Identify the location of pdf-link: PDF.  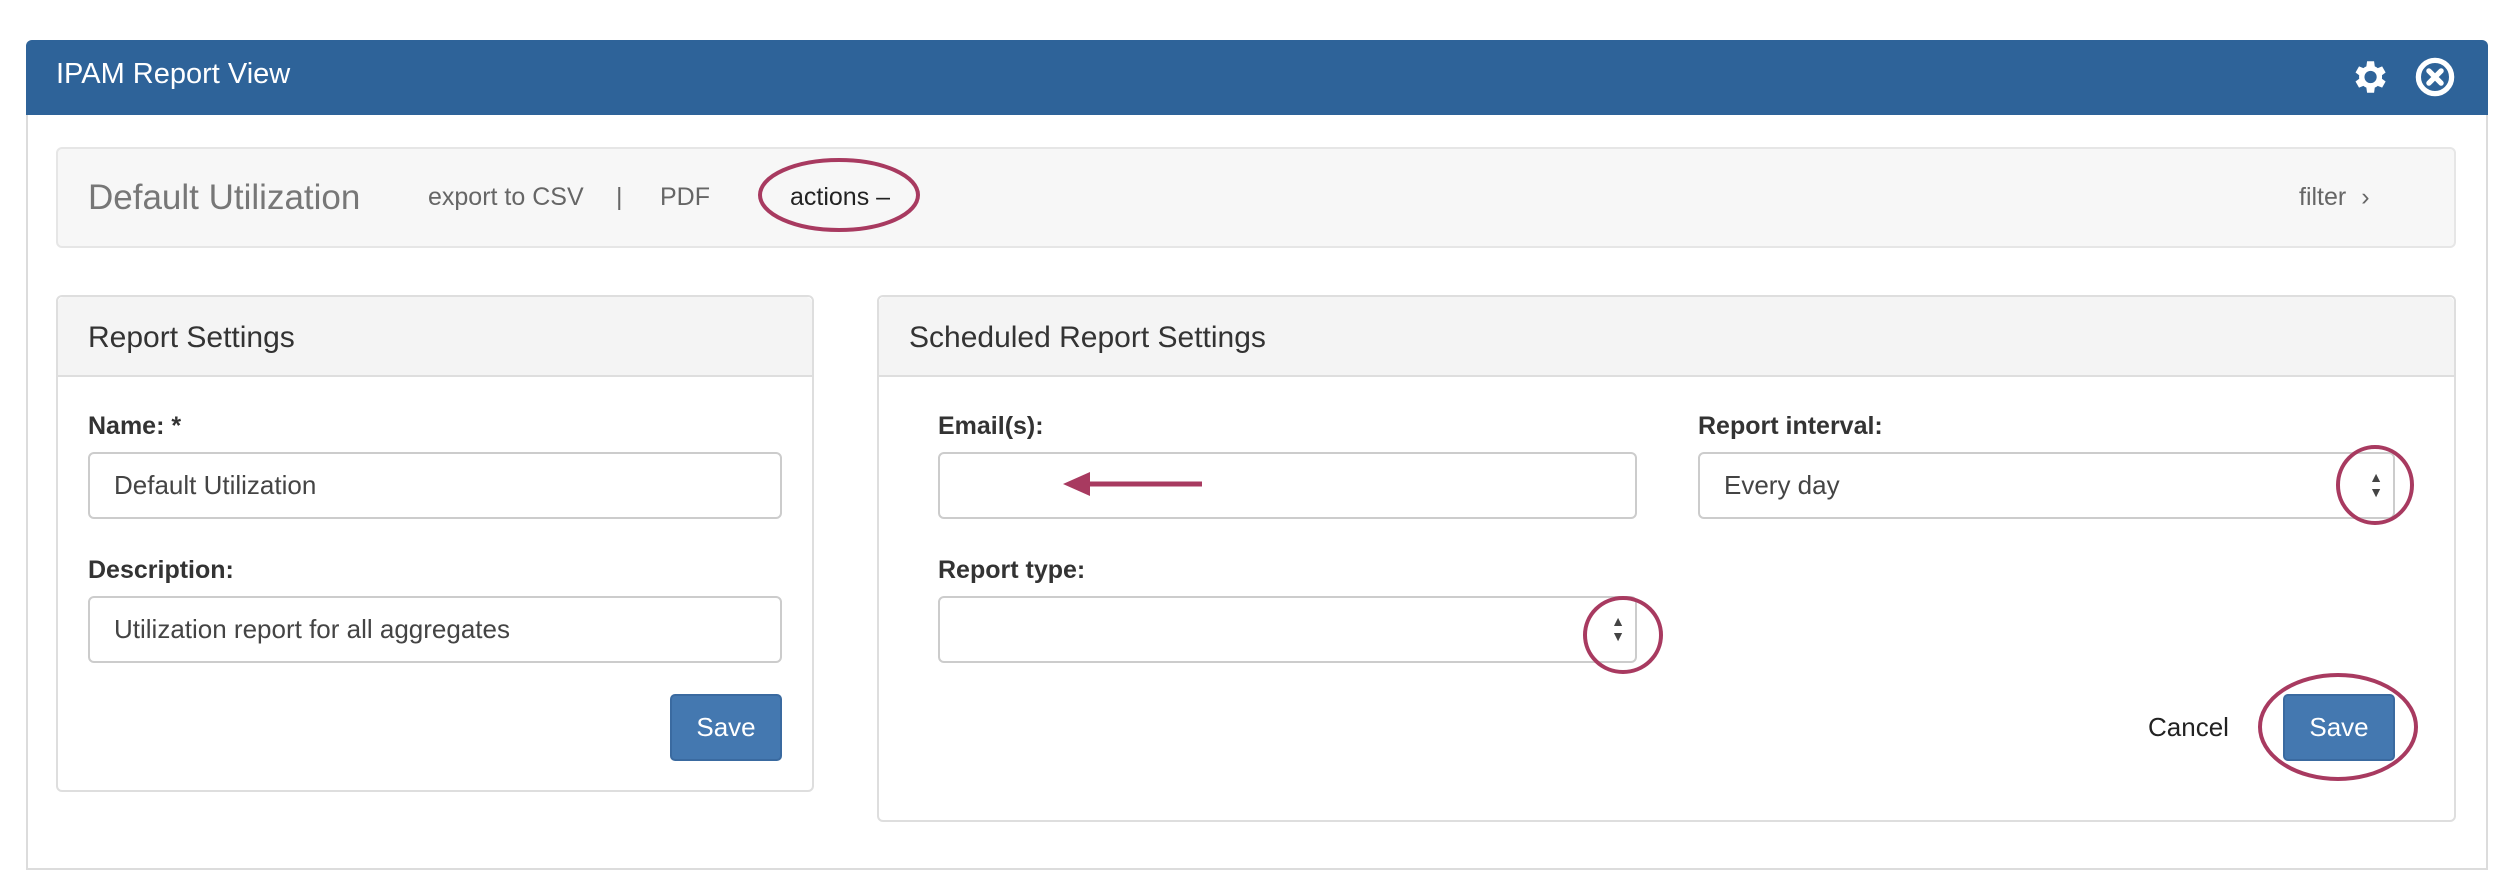
(685, 197).